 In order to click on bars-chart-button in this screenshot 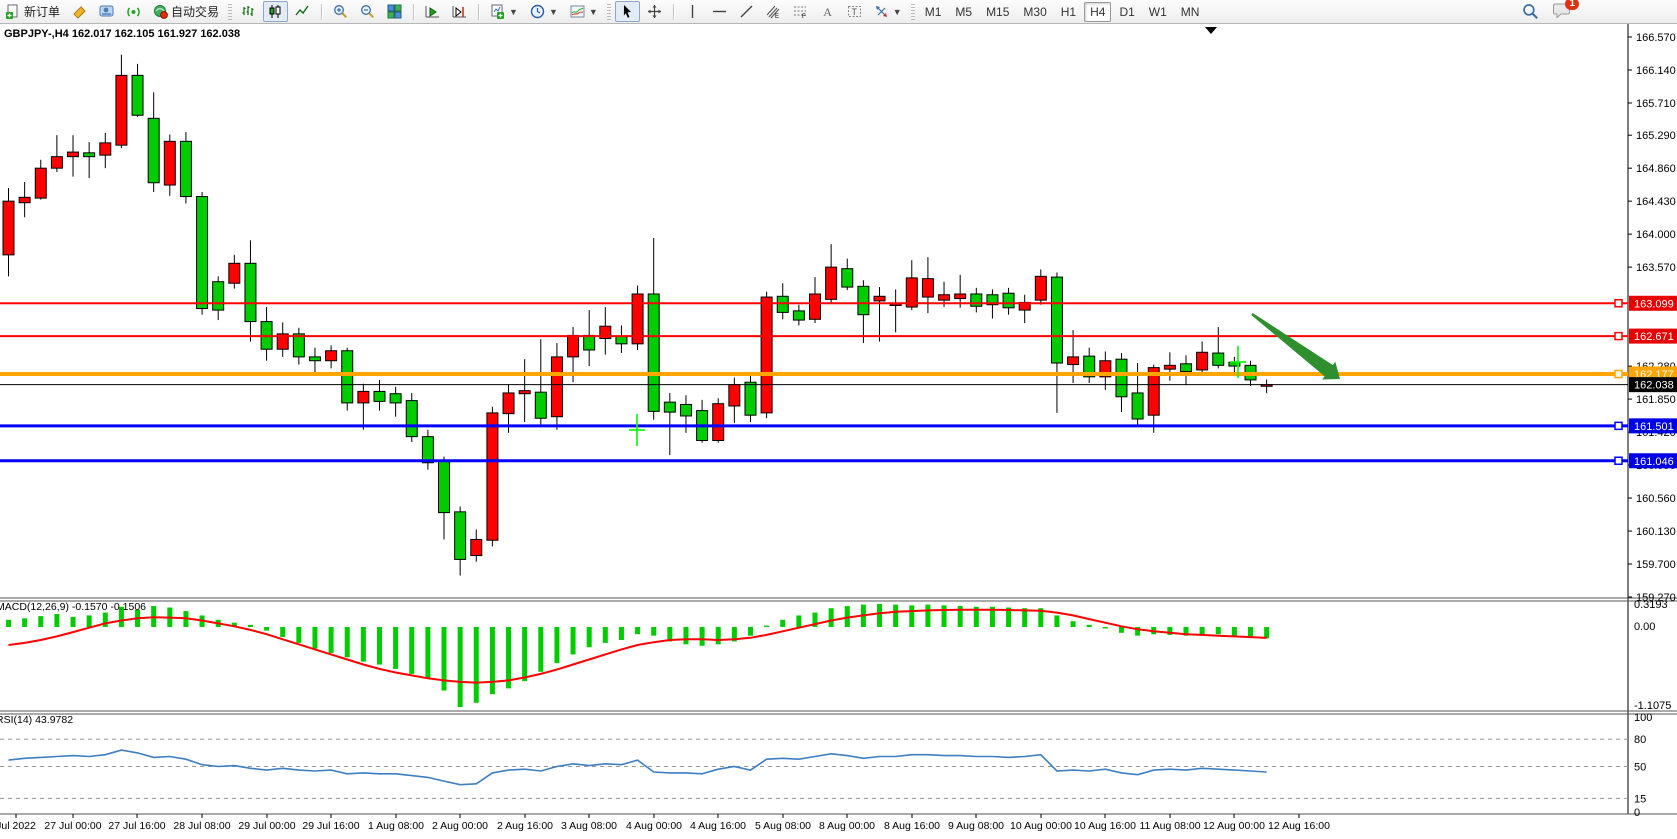, I will do `click(248, 11)`.